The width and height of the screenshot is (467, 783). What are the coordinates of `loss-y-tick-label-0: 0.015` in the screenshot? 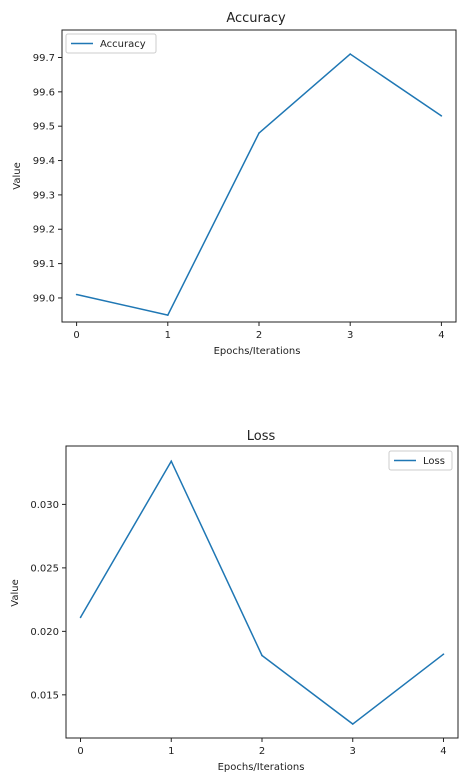 It's located at (44, 695).